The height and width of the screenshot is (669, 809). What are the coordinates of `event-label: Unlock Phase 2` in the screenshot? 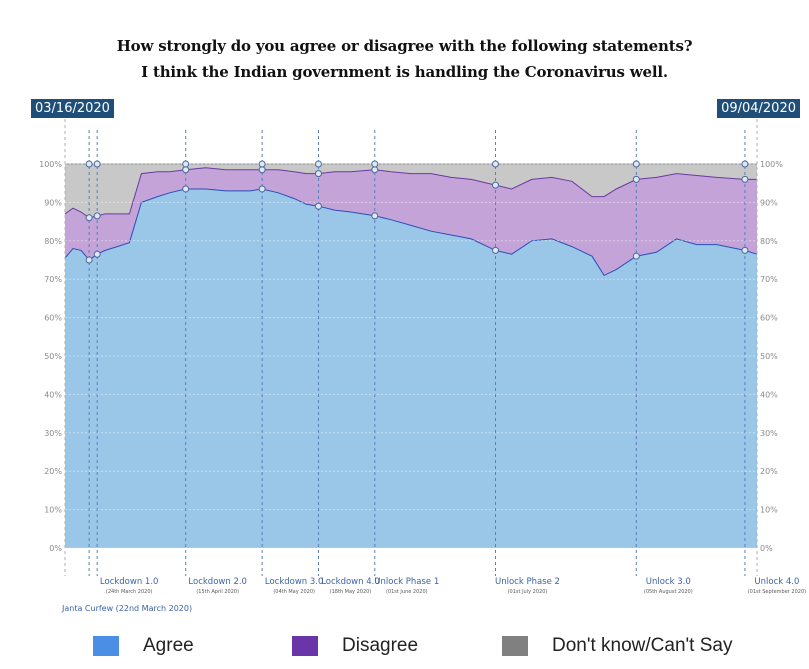 It's located at (527, 582).